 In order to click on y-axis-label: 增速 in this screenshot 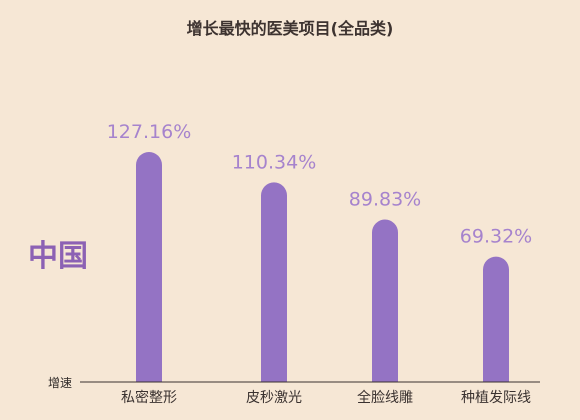, I will do `click(60, 383)`.